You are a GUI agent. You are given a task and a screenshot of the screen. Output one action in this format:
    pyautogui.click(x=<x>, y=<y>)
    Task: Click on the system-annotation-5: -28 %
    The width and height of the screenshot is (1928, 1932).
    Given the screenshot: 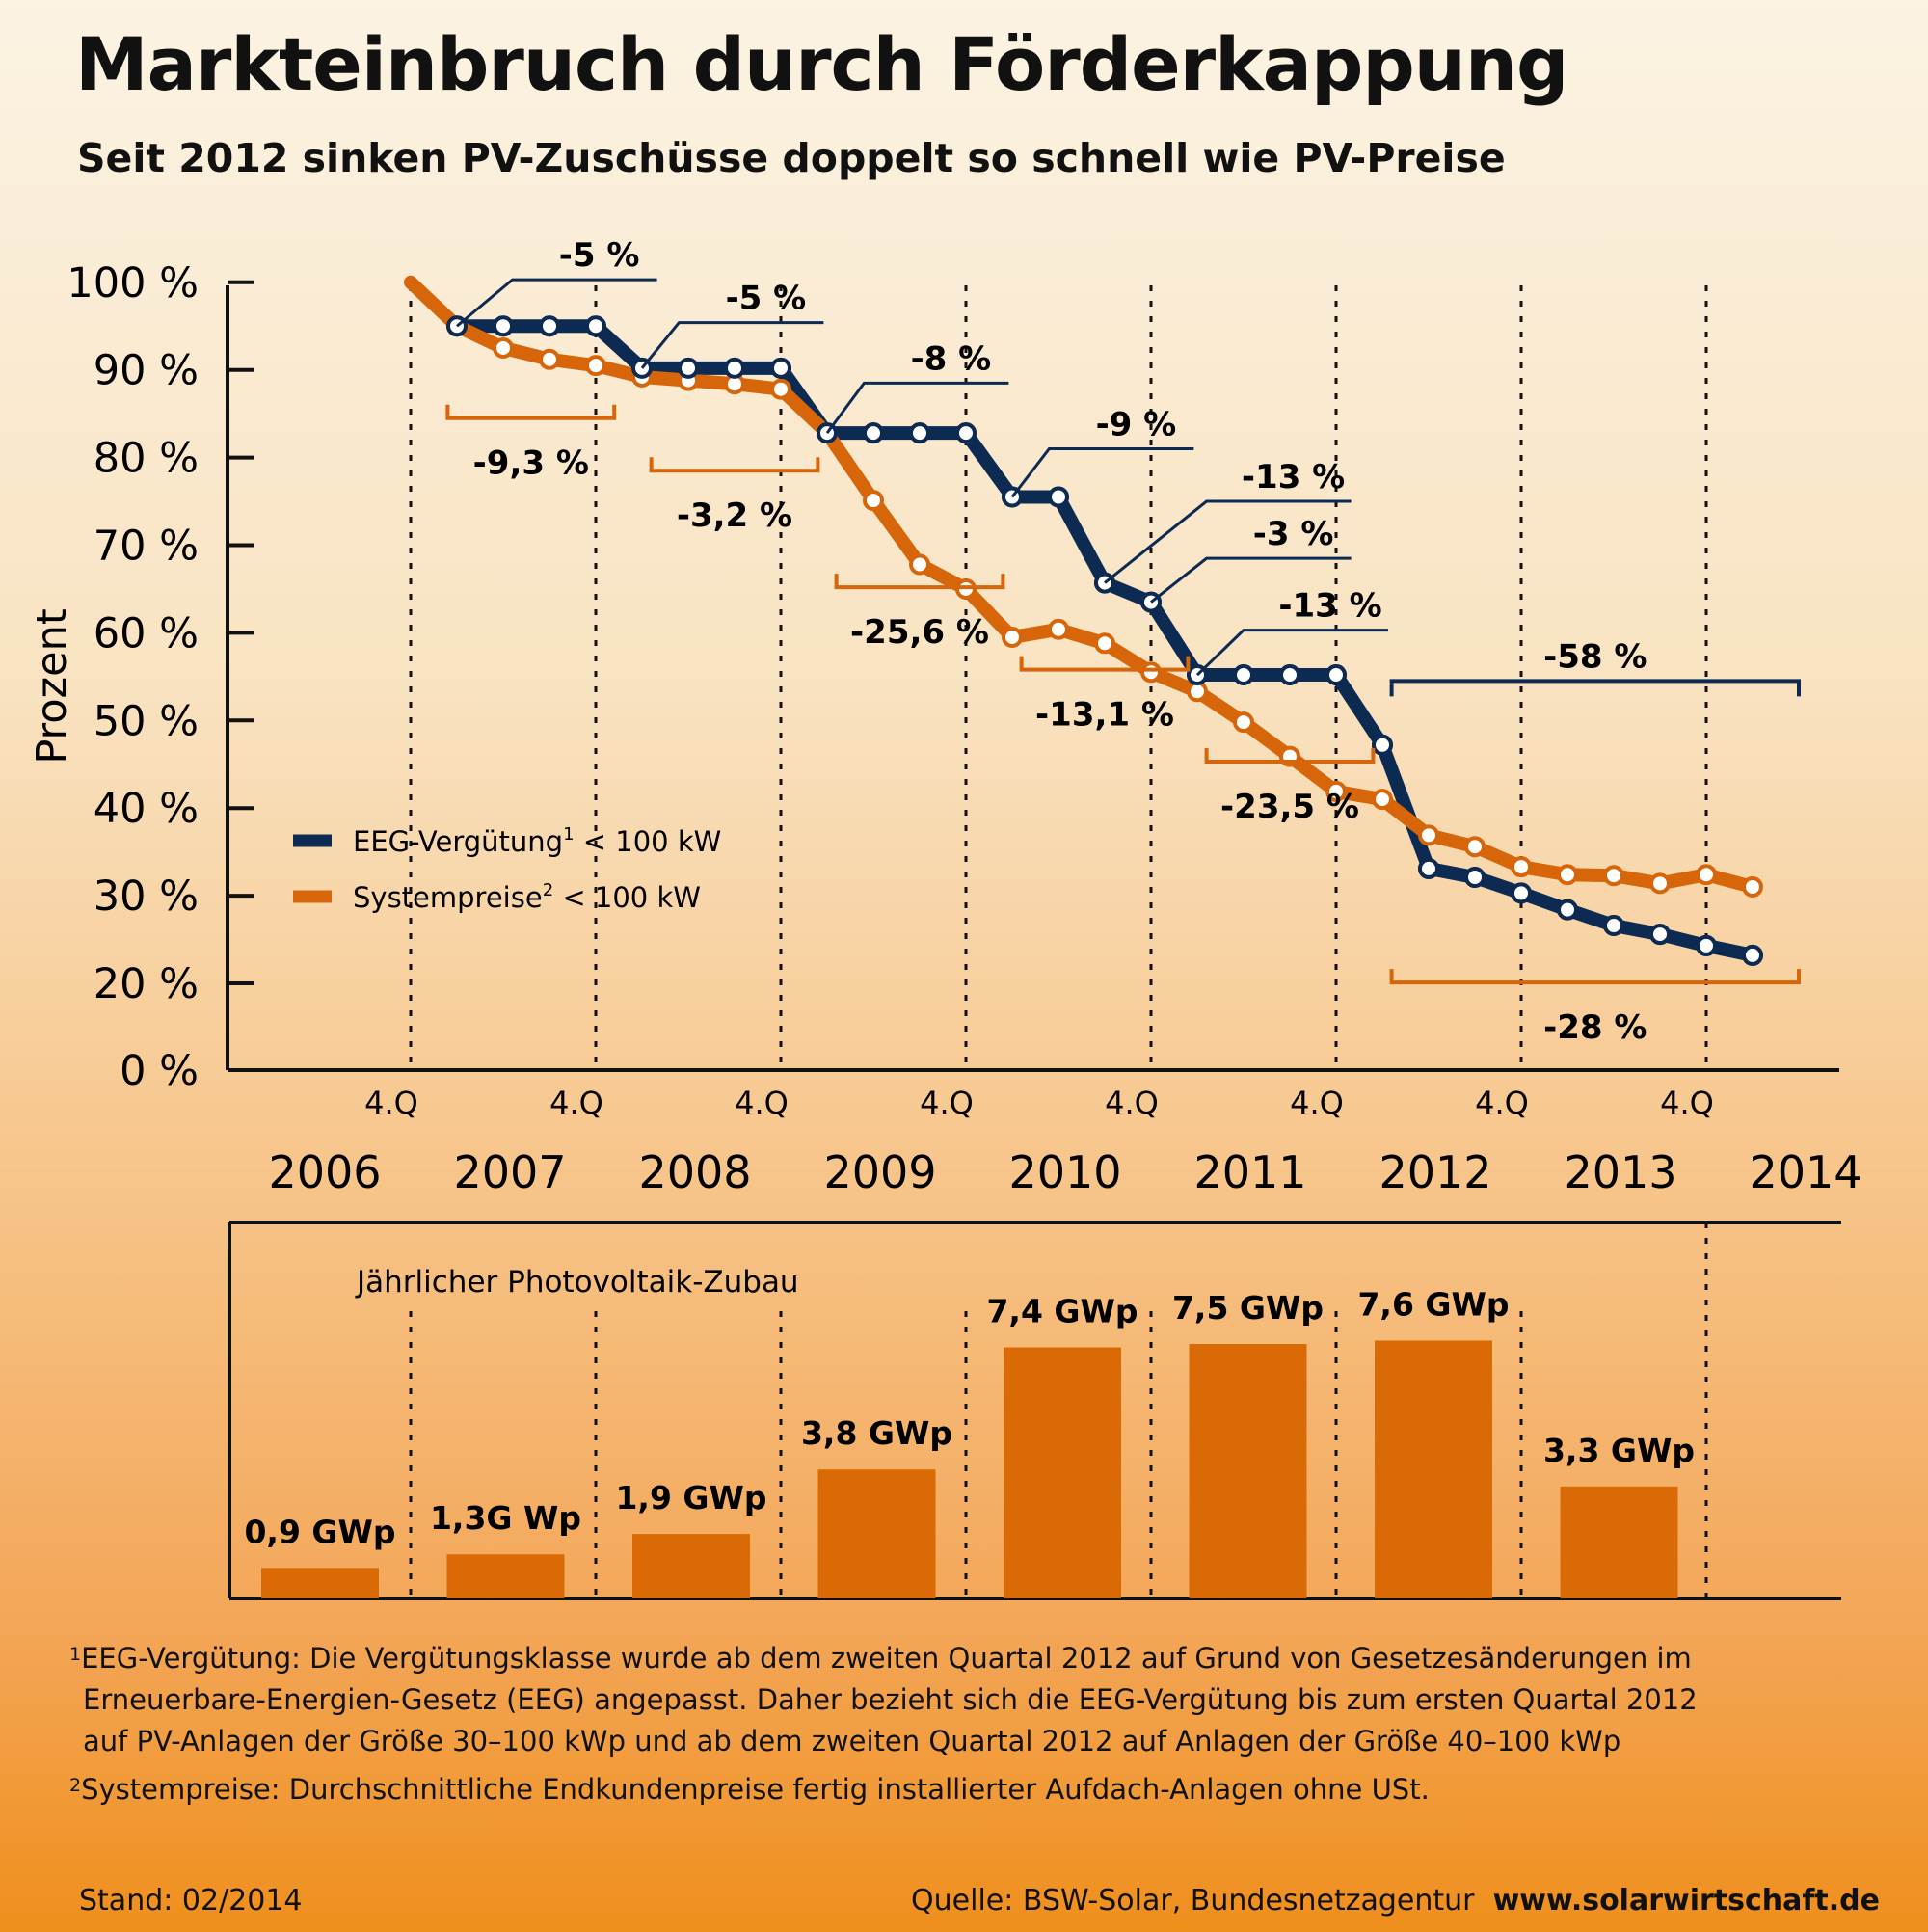 What is the action you would take?
    pyautogui.click(x=1595, y=1028)
    